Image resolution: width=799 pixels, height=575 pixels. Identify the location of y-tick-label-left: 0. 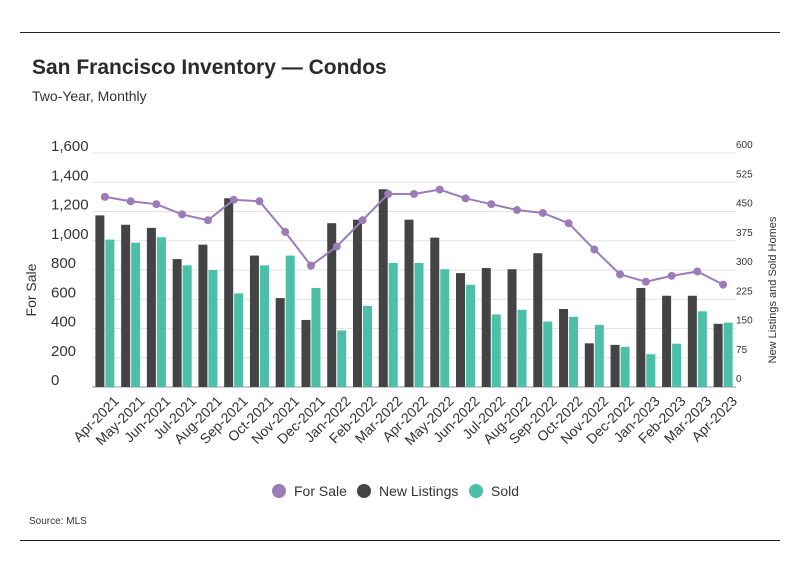
(55, 380).